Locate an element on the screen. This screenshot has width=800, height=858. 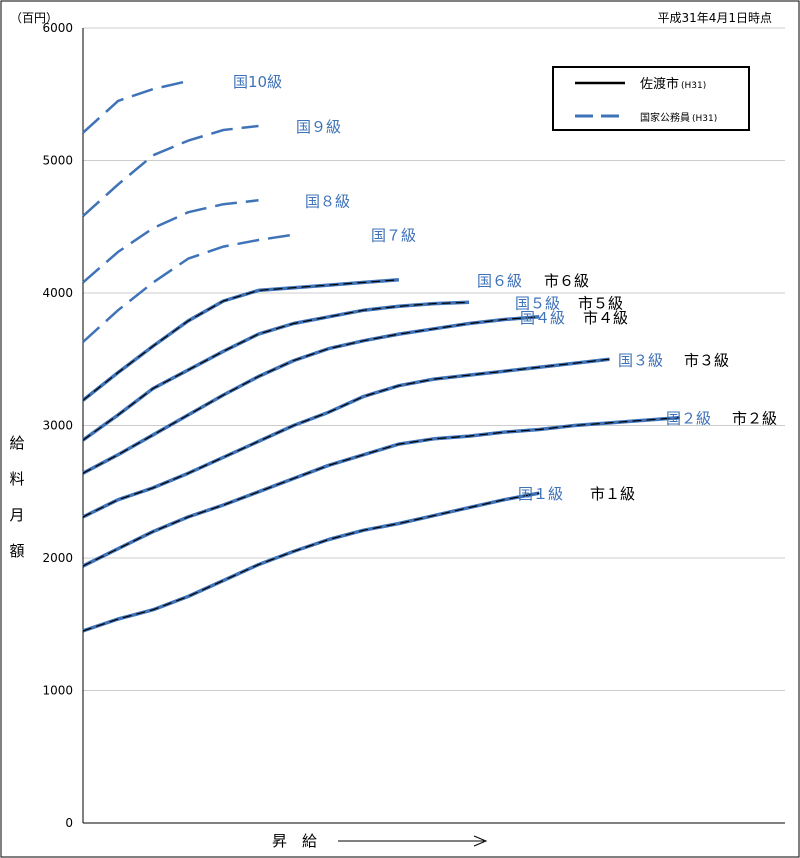
y-tick-label: 1000 is located at coordinates (57, 691).